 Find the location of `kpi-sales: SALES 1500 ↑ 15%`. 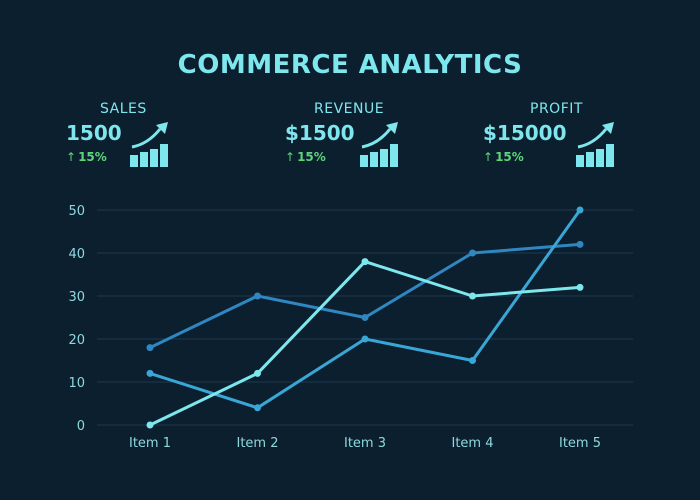

kpi-sales: SALES 1500 ↑ 15% is located at coordinates (141, 138).